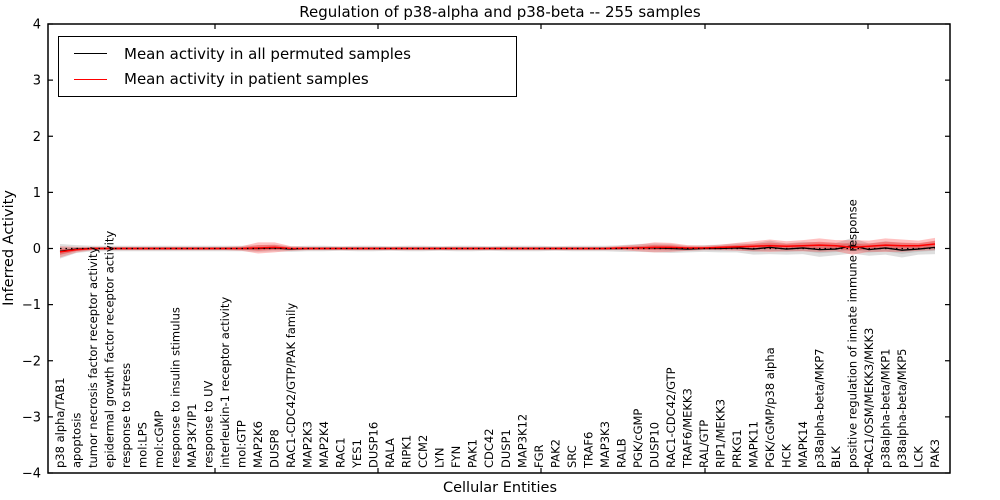  I want to click on x-category-label: LYN, so click(440, 457).